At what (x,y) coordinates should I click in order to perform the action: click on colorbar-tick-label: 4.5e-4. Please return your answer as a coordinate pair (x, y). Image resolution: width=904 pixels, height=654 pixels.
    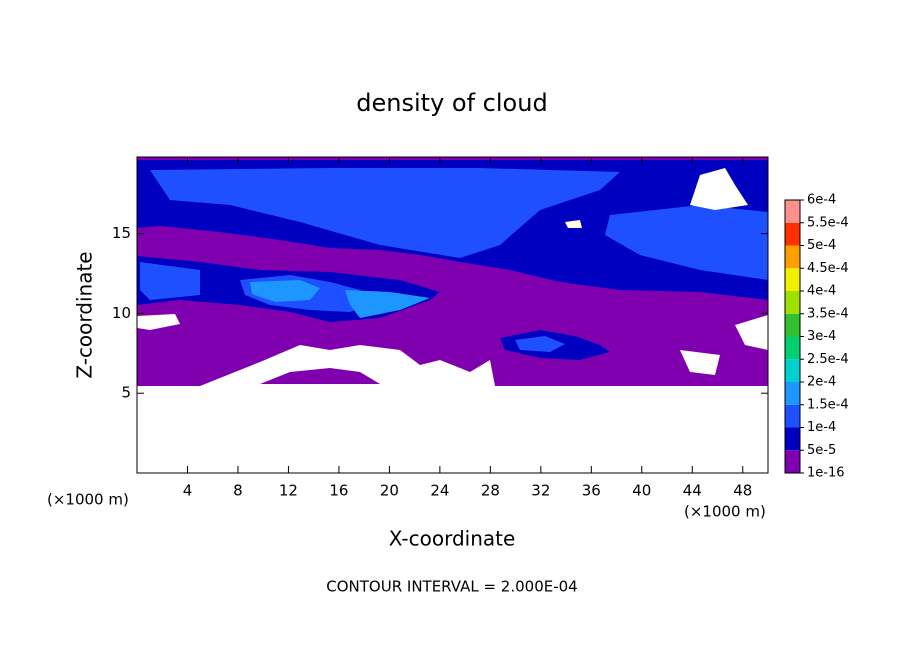
    Looking at the image, I should click on (828, 268).